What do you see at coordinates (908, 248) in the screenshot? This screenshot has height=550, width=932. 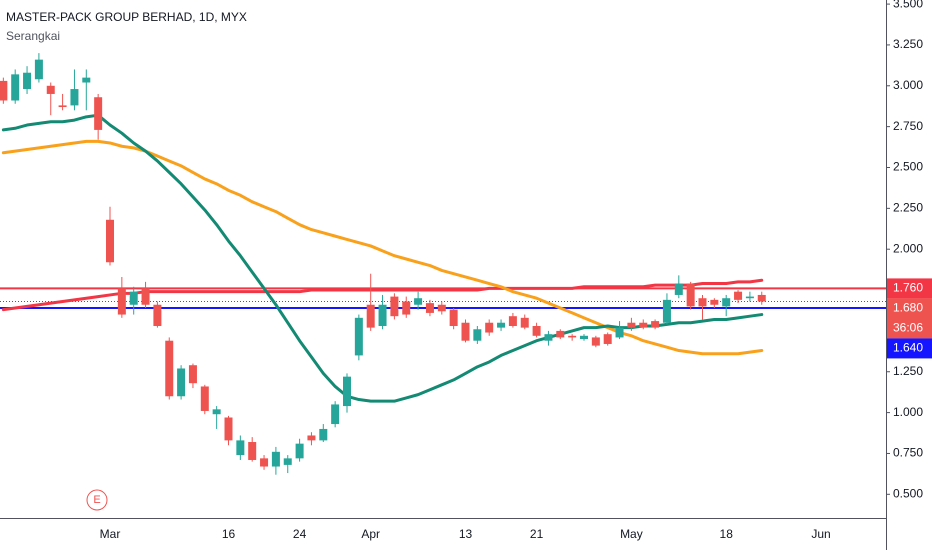 I see `y-tick-label: 2.000` at bounding box center [908, 248].